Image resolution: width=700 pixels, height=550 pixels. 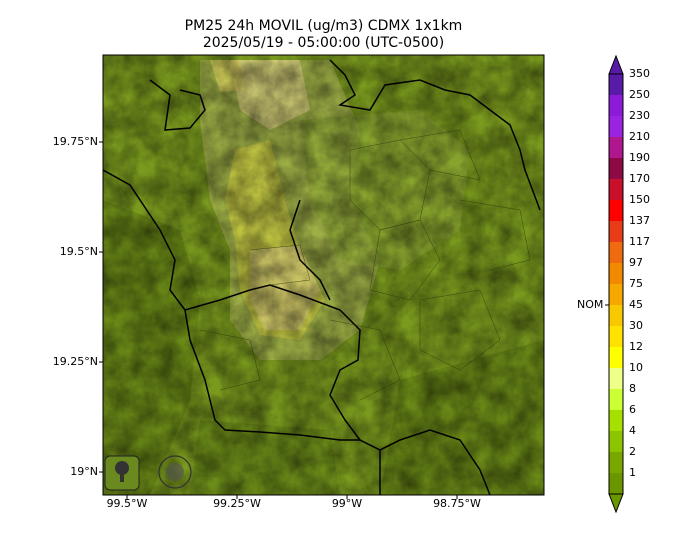 What do you see at coordinates (639, 115) in the screenshot?
I see `colorbar-tick-label: 230` at bounding box center [639, 115].